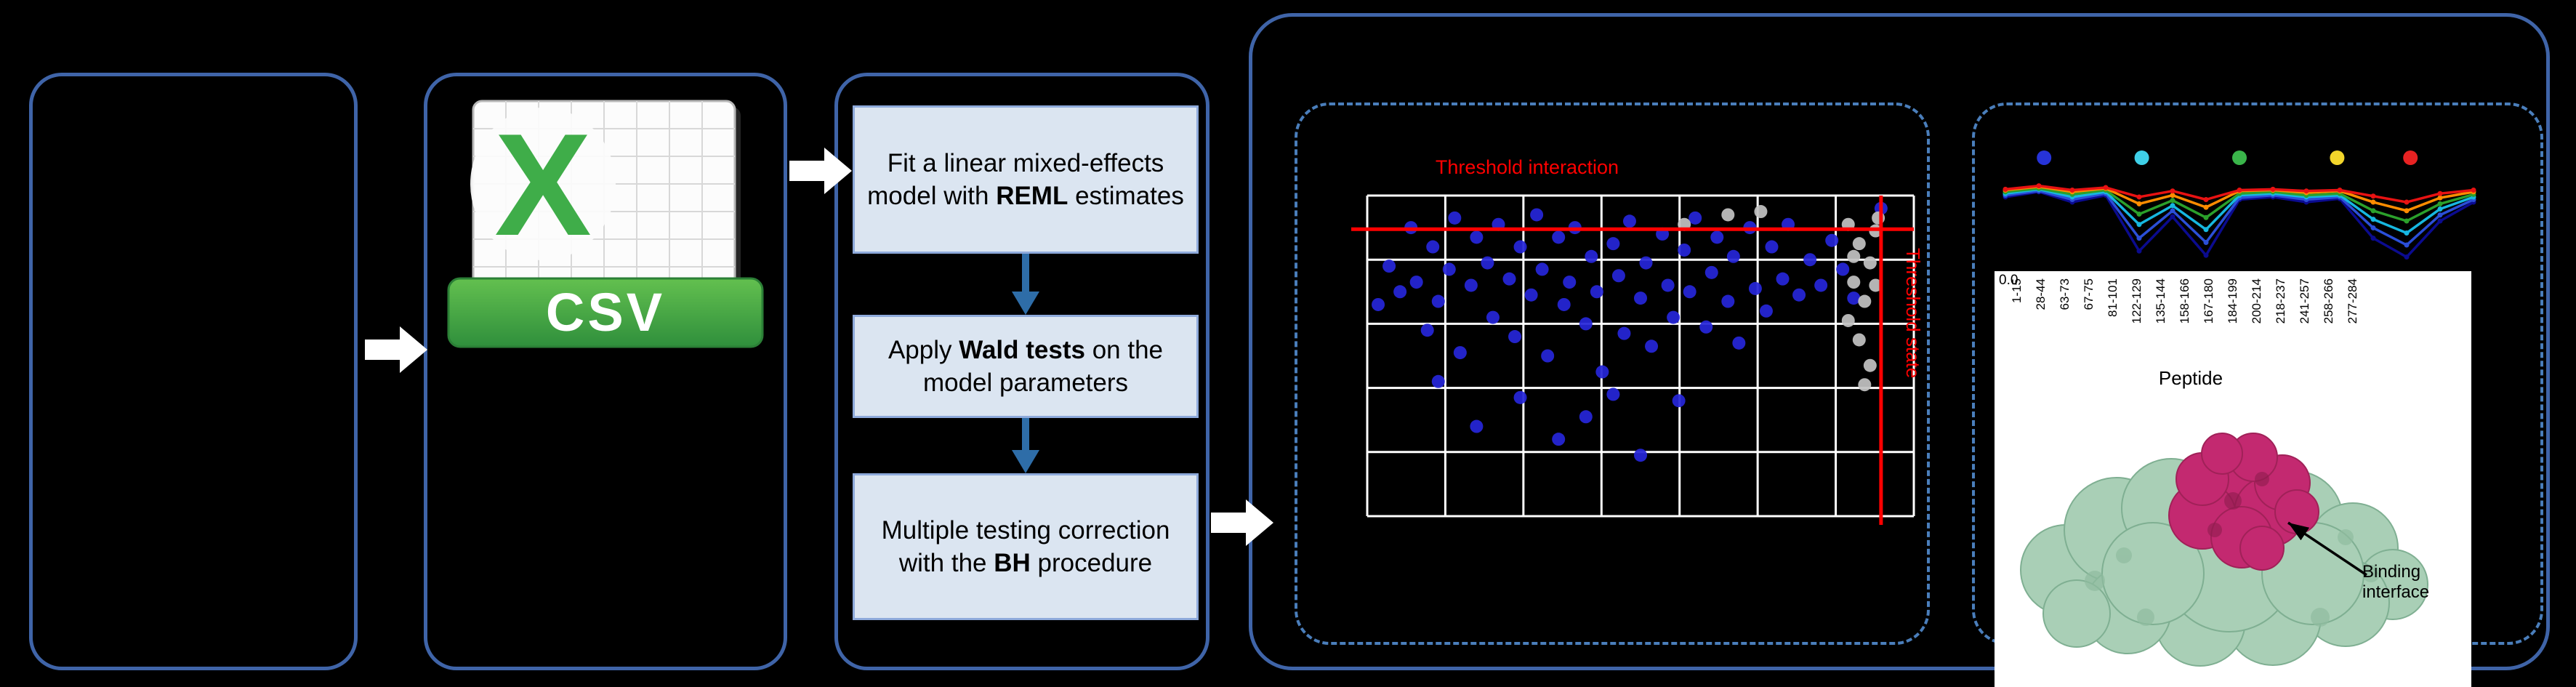 This screenshot has height=687, width=2576. Describe the element at coordinates (2190, 378) in the screenshot. I see `peptide-axis-title: Peptide` at that location.